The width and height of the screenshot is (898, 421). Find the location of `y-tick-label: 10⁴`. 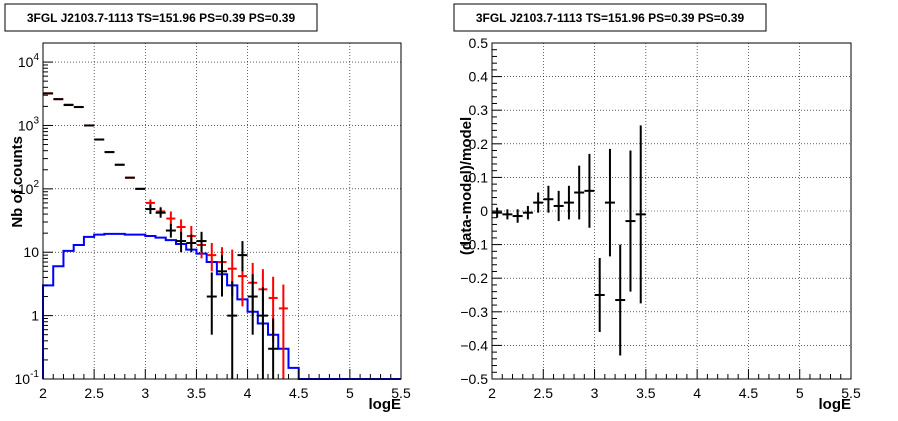

y-tick-label: 10⁴ is located at coordinates (29, 61).